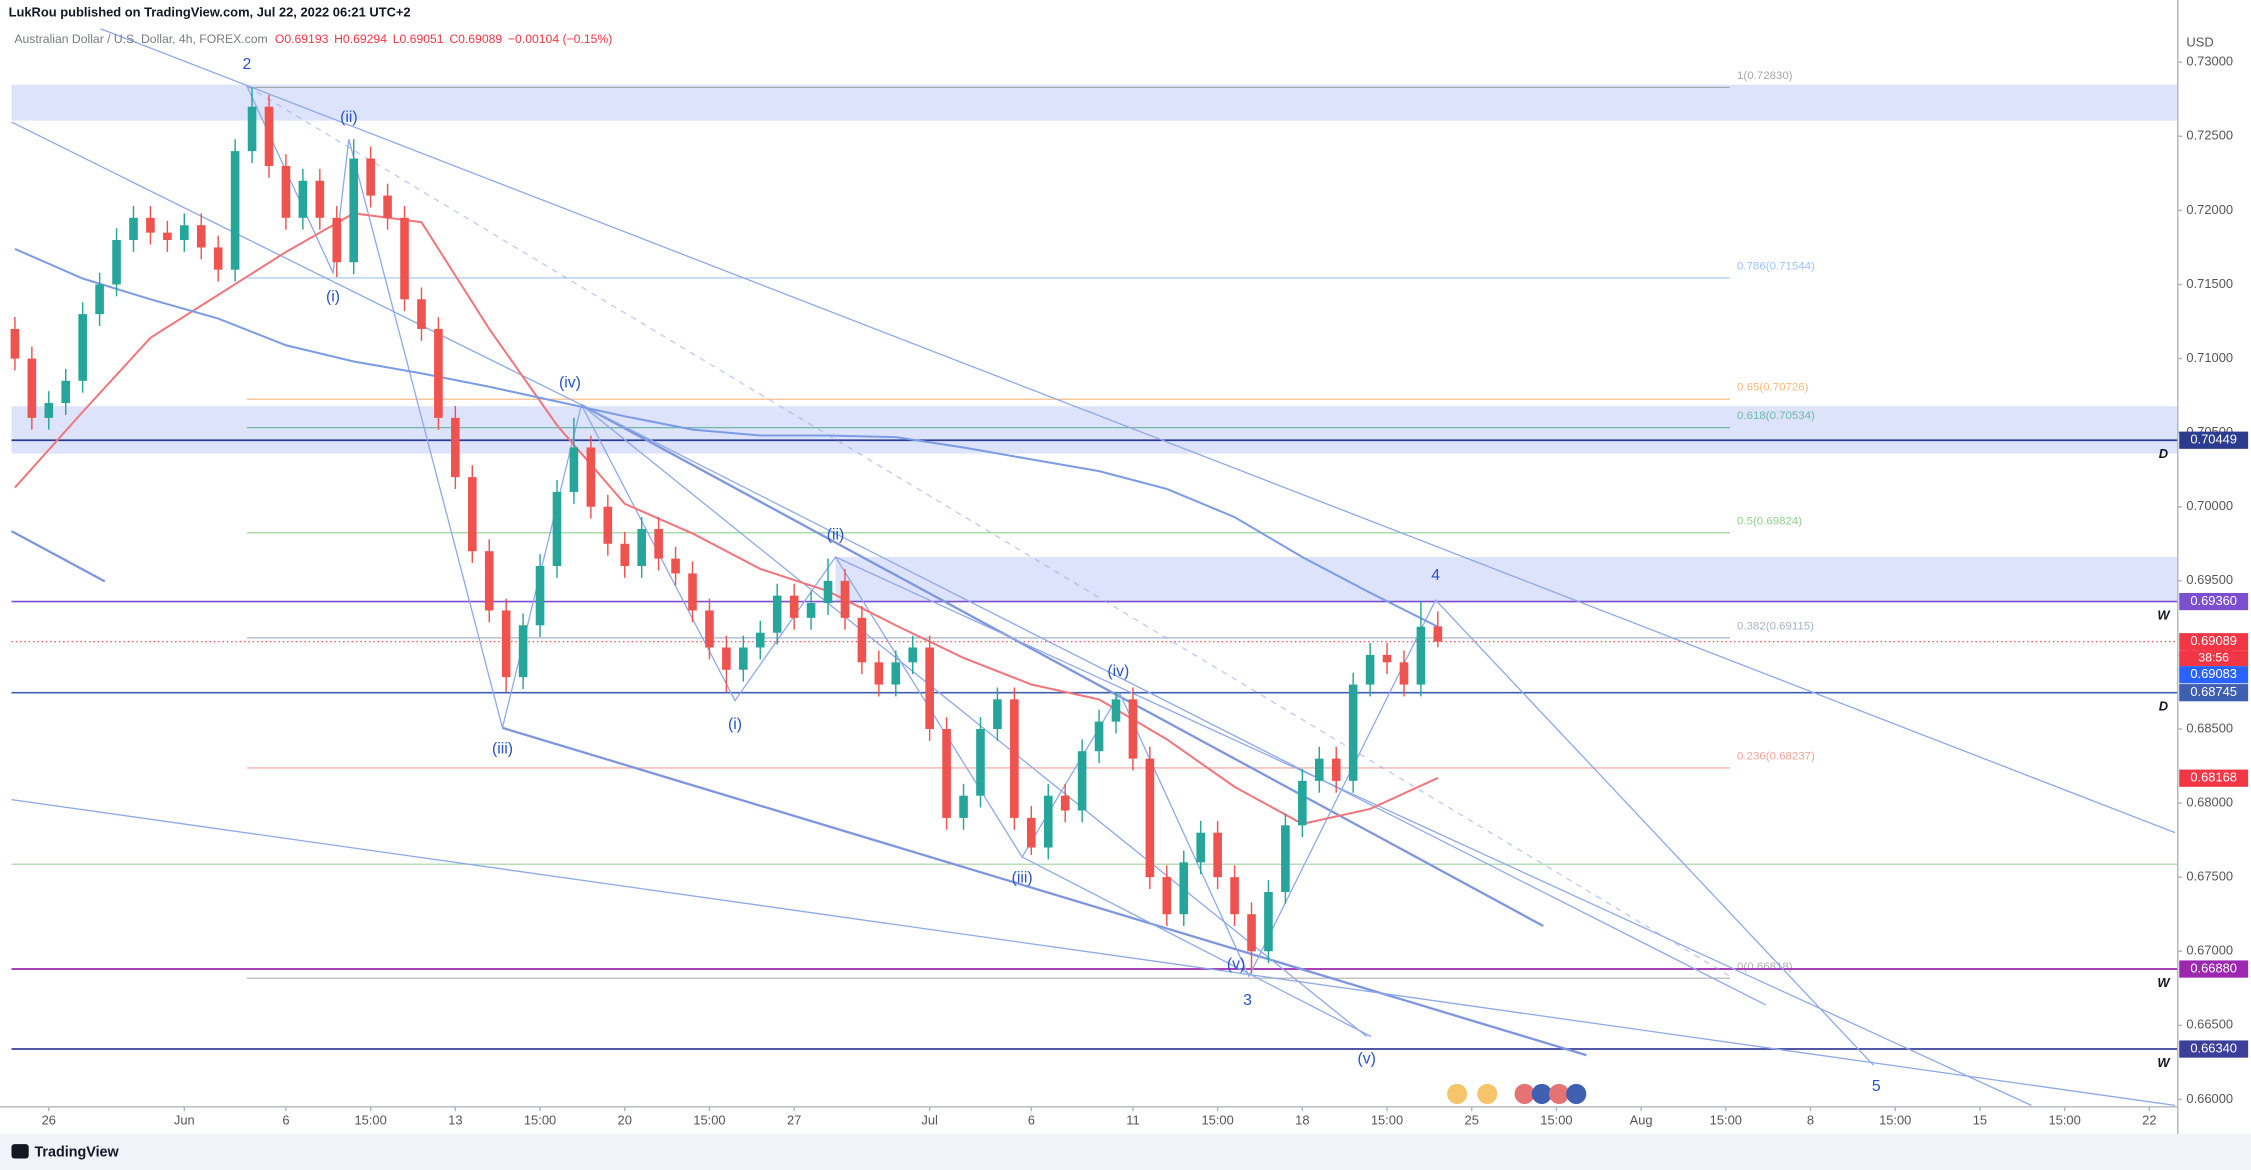 This screenshot has height=1170, width=2251. Describe the element at coordinates (1776, 267) in the screenshot. I see `fib-label: 0.786(0.71544)` at that location.